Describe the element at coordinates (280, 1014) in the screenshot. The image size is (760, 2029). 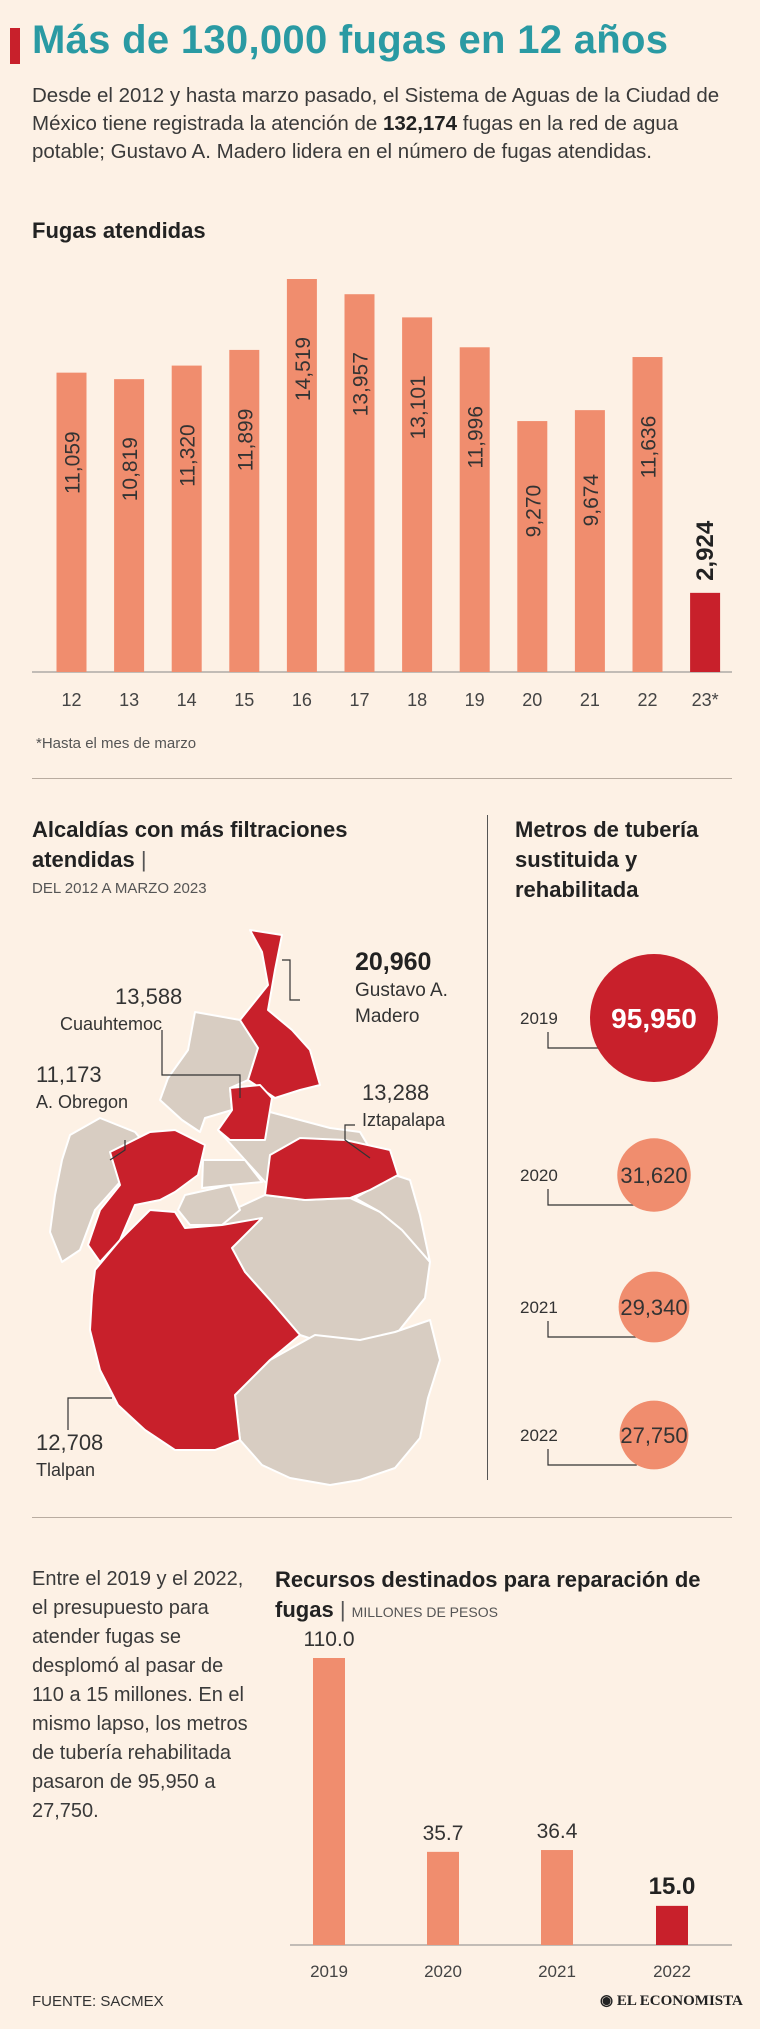
I see `map-region-gustavo-a-madero` at that location.